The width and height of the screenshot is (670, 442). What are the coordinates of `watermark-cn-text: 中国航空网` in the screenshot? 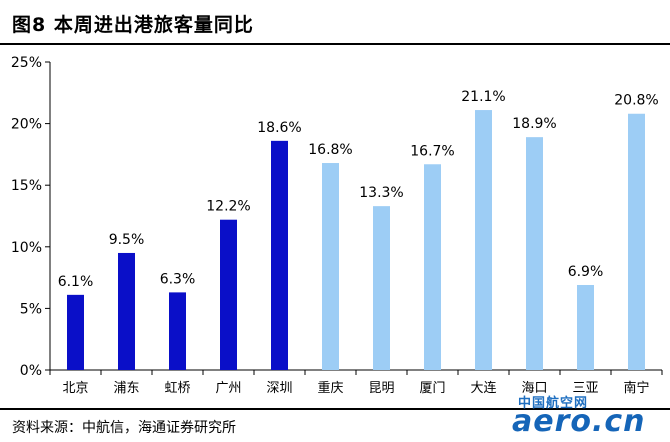 It's located at (553, 403).